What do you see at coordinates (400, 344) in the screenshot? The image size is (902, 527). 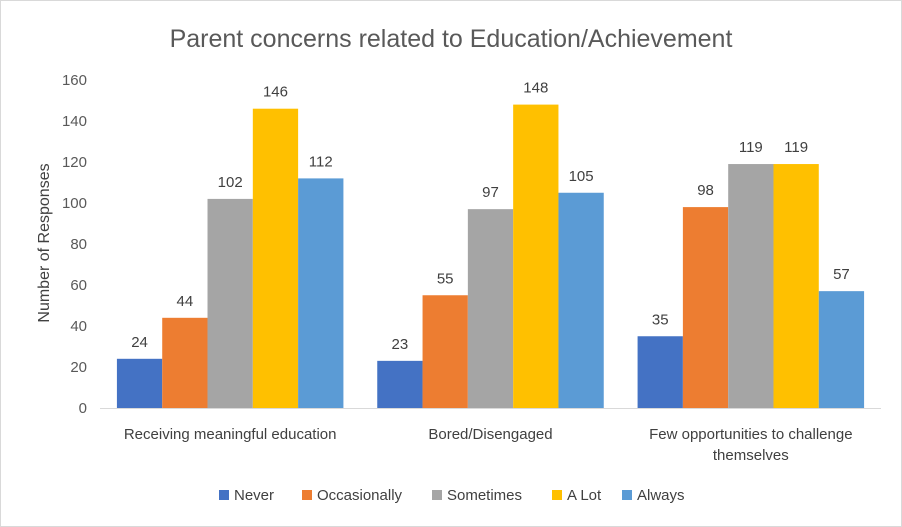 I see `data-label: 23` at bounding box center [400, 344].